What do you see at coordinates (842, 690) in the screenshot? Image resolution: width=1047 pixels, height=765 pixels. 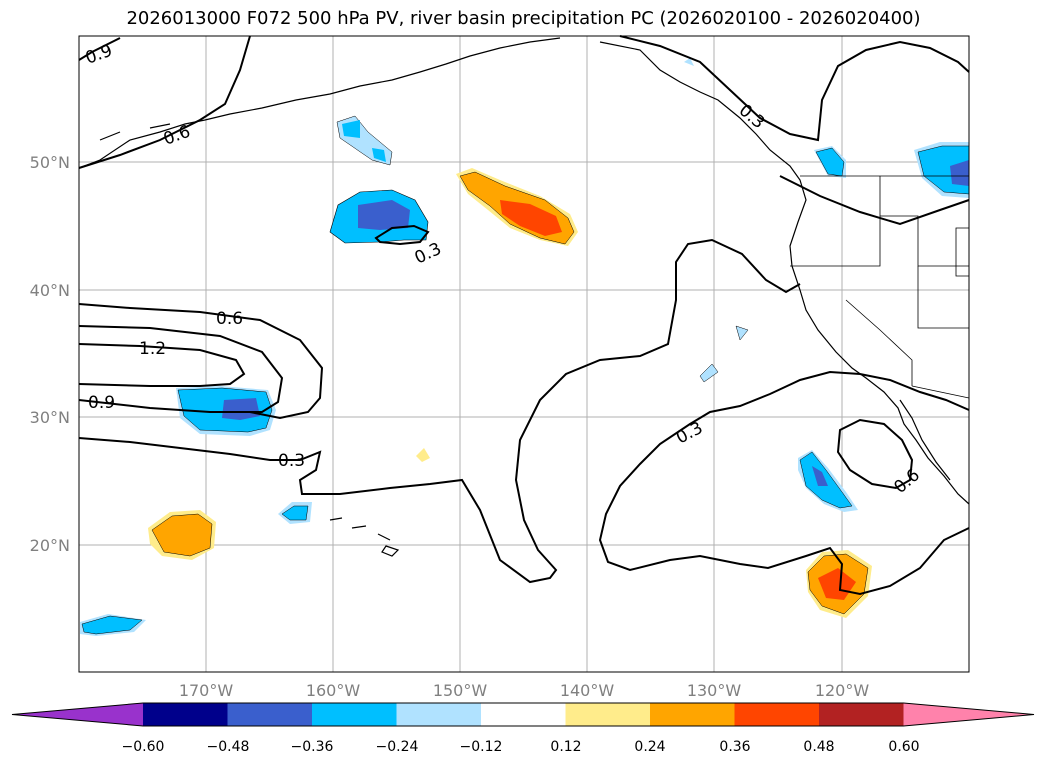 I see `lon-tick-label: 120°W` at bounding box center [842, 690].